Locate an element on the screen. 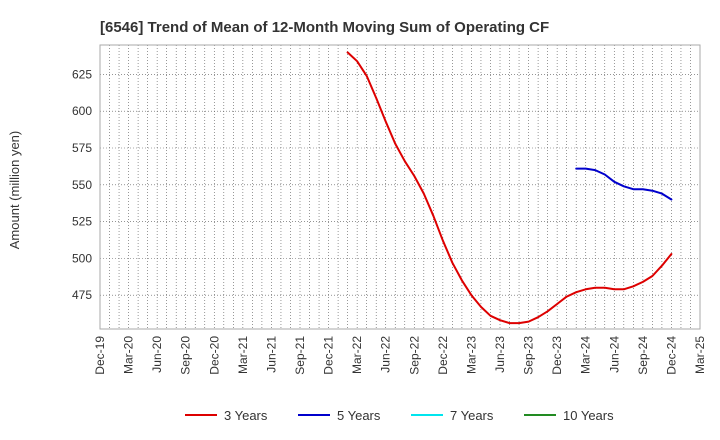 This screenshot has width=720, height=440. y-tick-label: 500 is located at coordinates (82, 258).